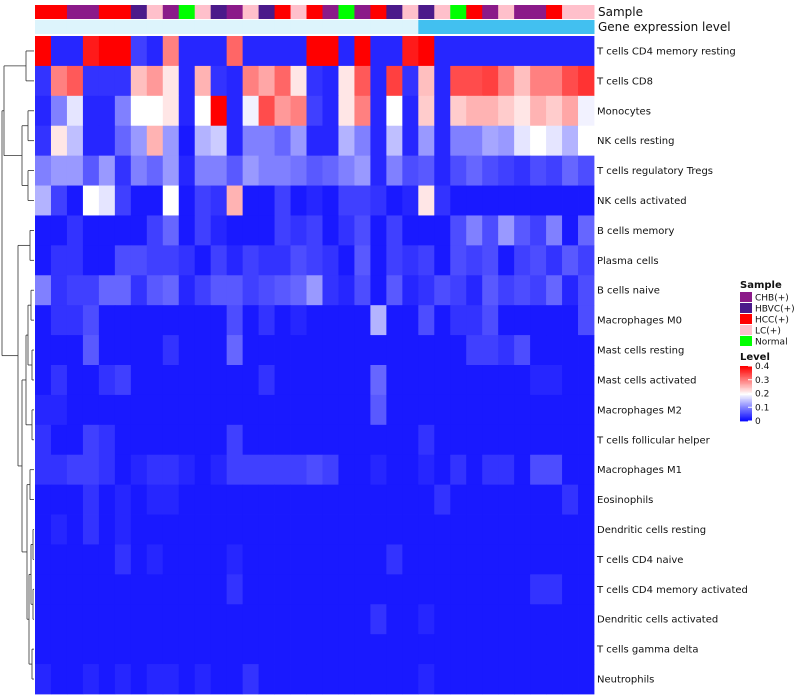 The height and width of the screenshot is (700, 800). I want to click on expression-level-track, so click(315, 27).